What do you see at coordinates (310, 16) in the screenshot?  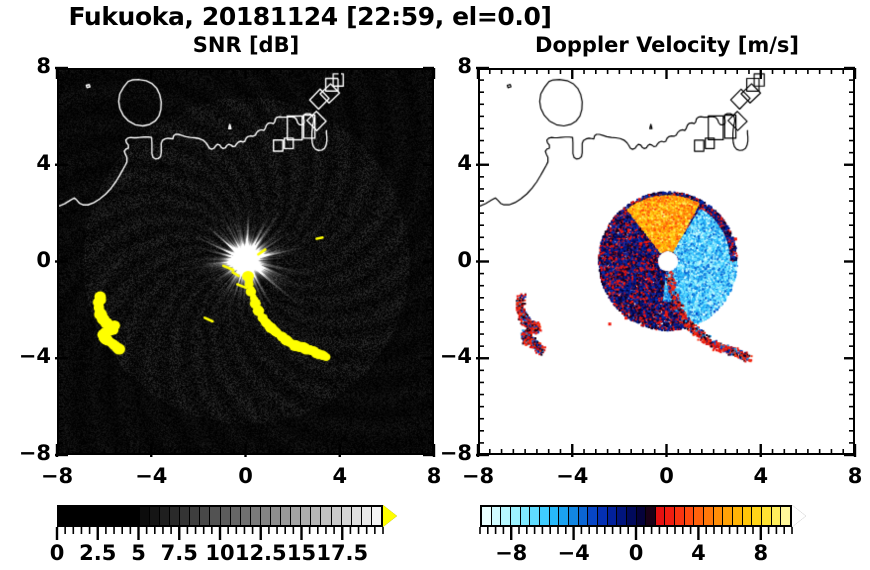 I see `figure-title: Fukuoka, 20181124 [22:59, el=0.0]` at bounding box center [310, 16].